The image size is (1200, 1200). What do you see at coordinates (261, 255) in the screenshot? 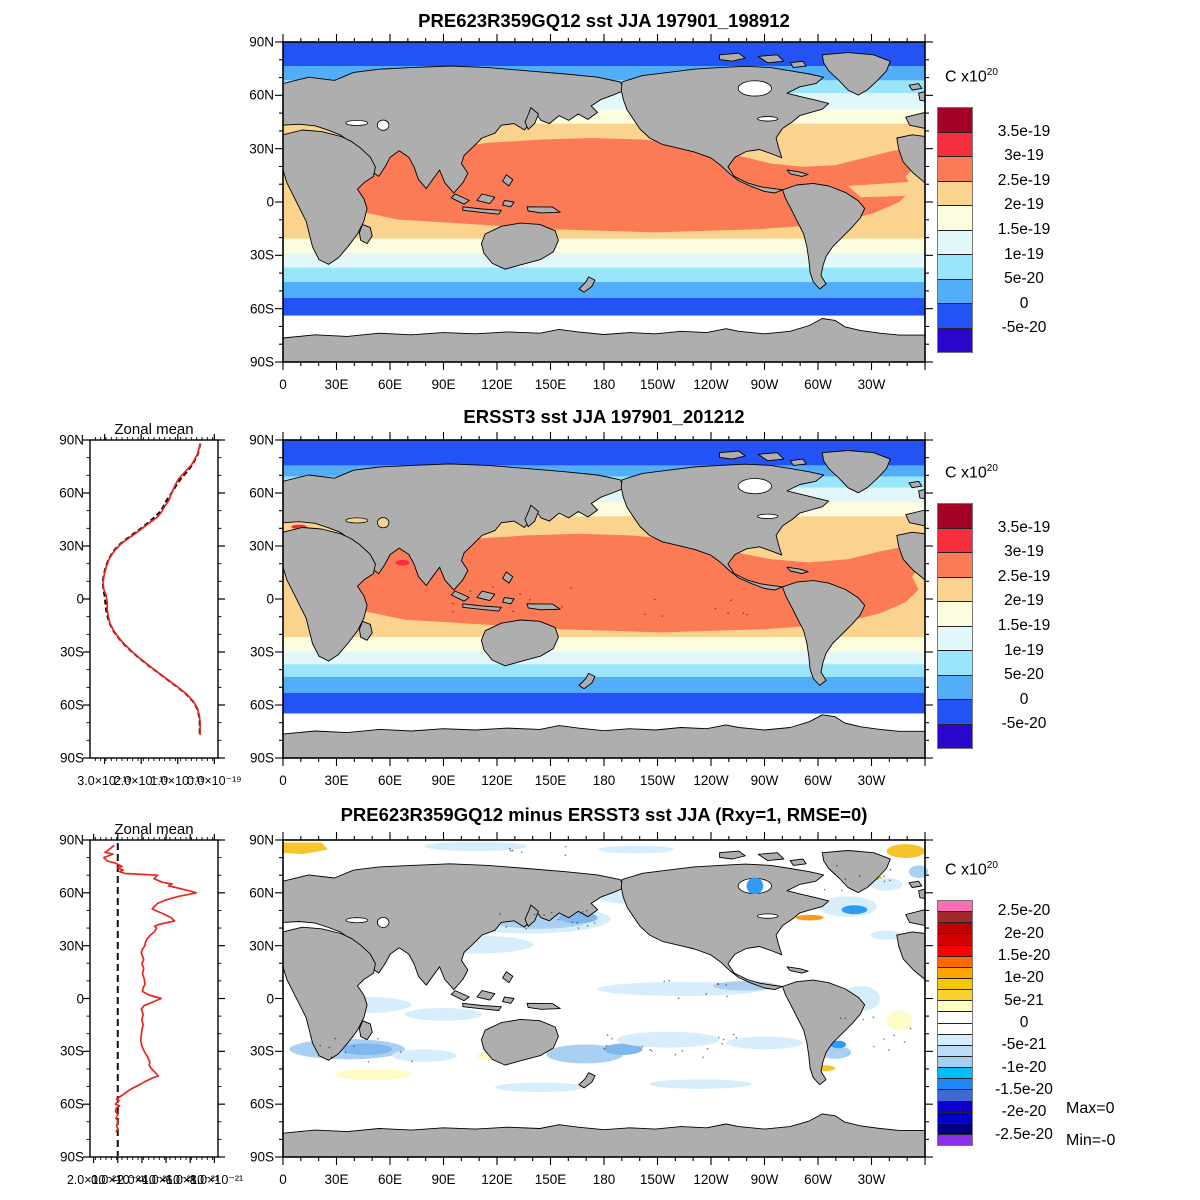
I see `map-y-tick-label: 30S` at bounding box center [261, 255].